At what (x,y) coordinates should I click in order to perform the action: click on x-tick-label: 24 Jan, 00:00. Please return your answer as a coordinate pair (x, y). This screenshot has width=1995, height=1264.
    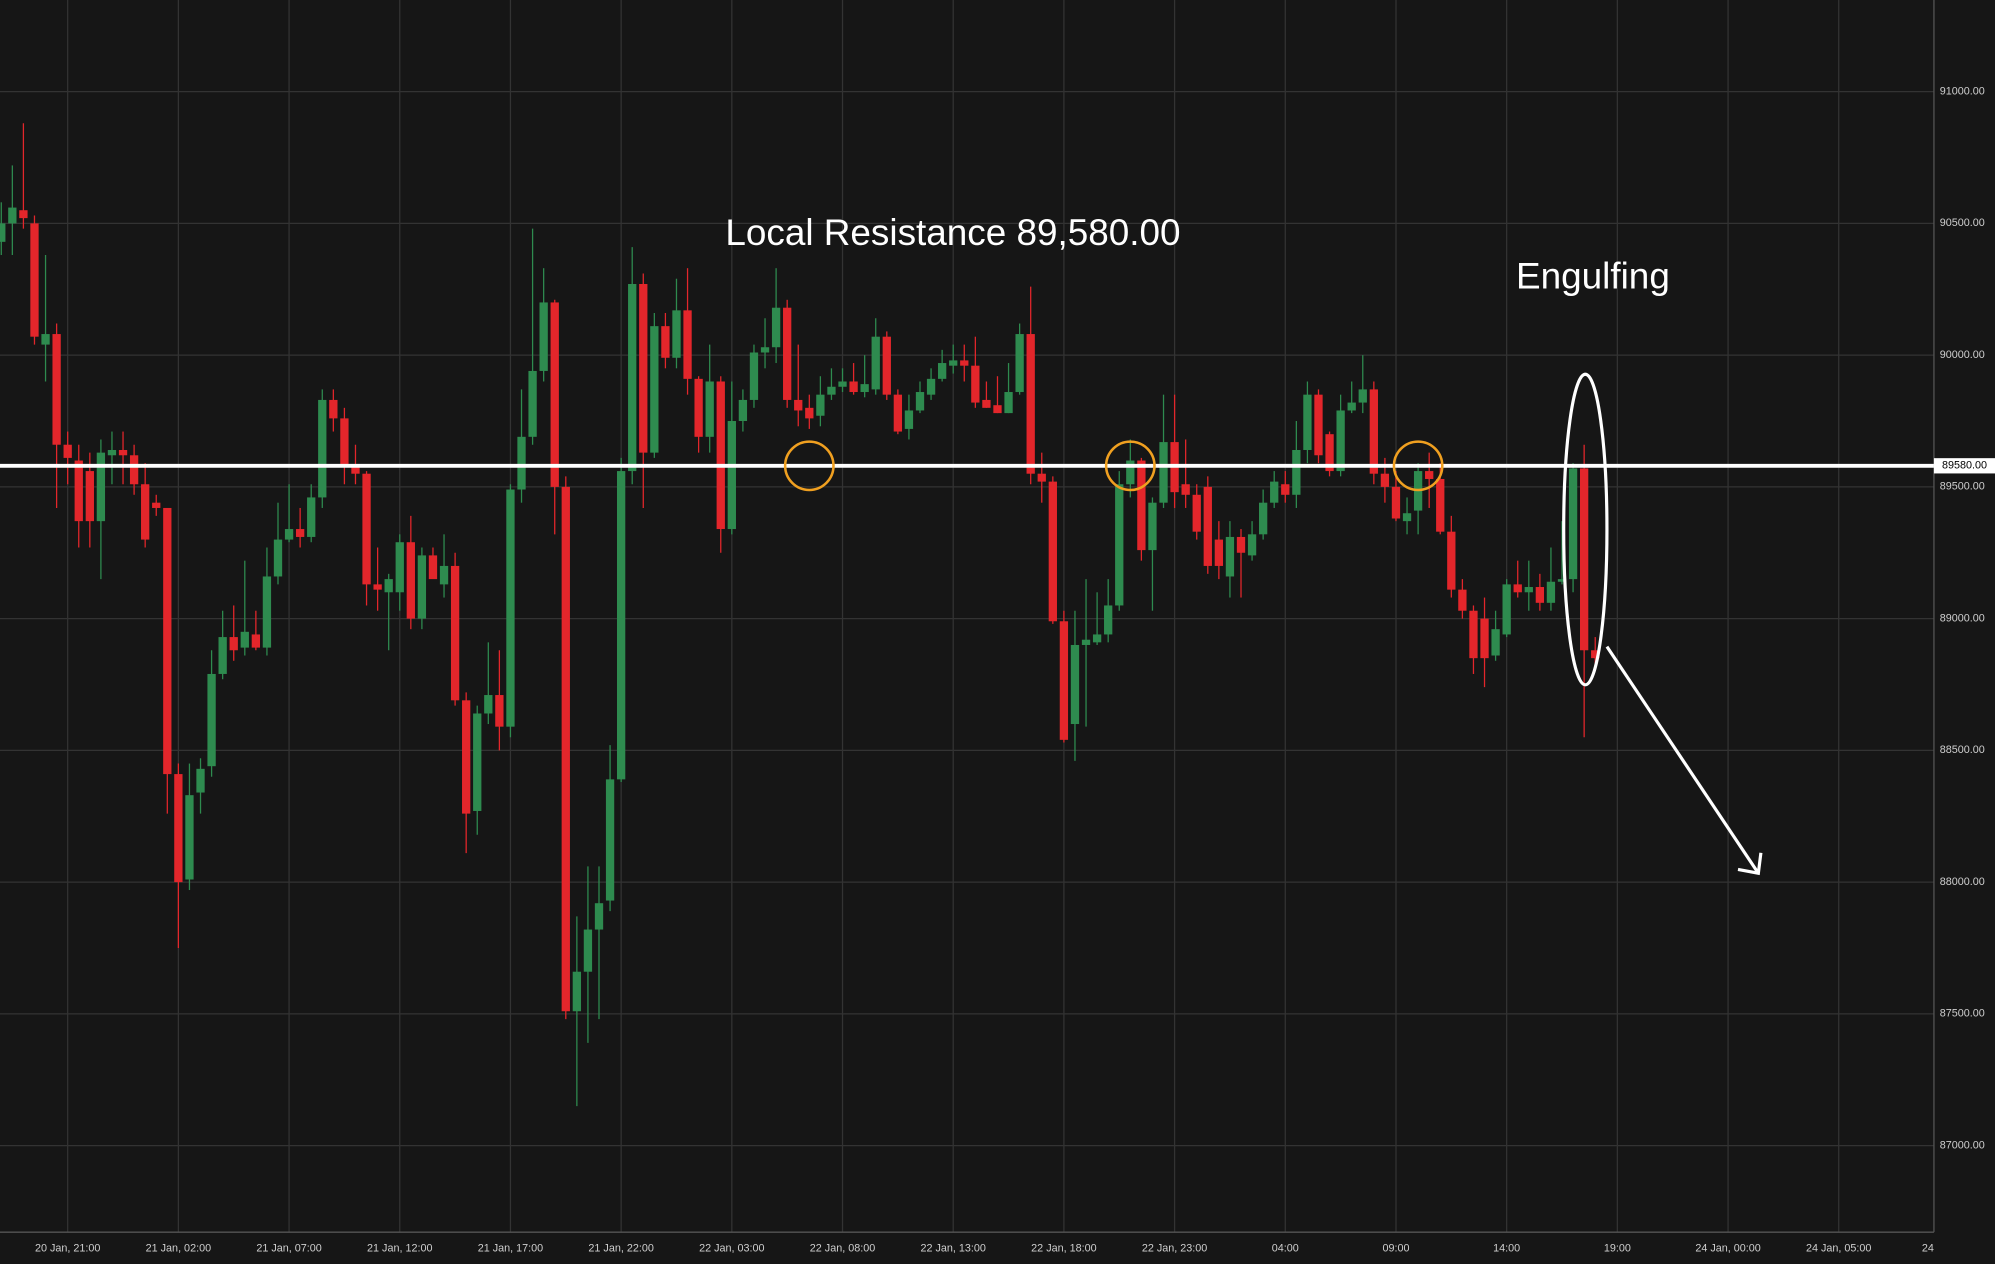
    Looking at the image, I should click on (1727, 1249).